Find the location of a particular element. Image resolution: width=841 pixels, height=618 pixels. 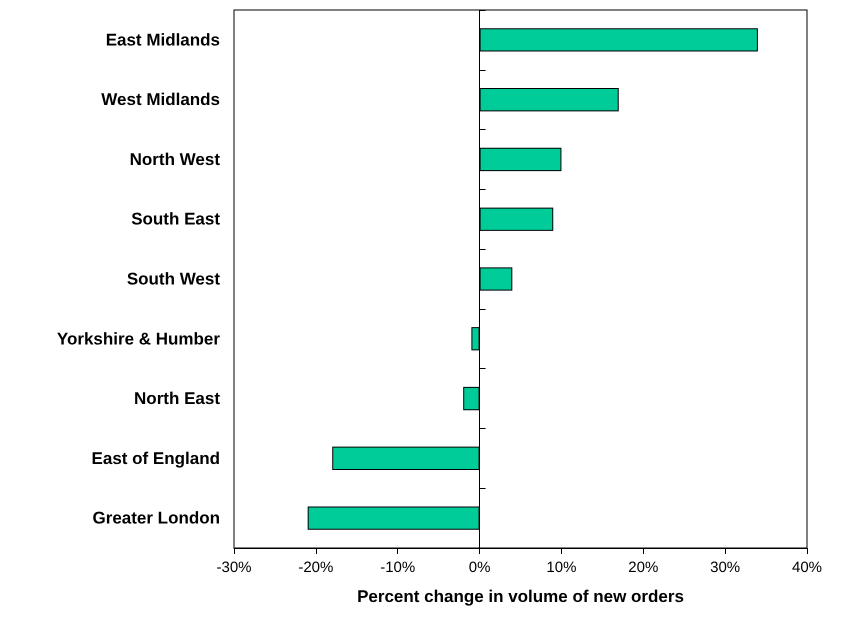

y-tick-label: North East is located at coordinates (177, 398).